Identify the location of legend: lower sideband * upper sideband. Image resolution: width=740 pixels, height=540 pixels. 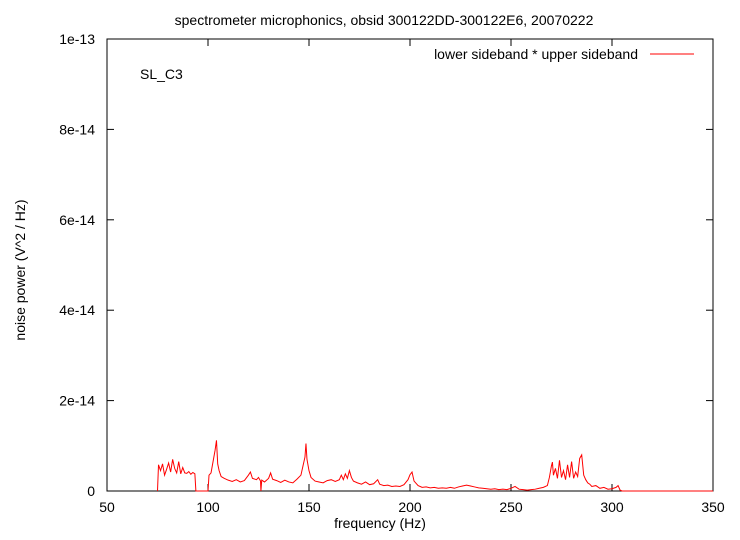
(564, 54).